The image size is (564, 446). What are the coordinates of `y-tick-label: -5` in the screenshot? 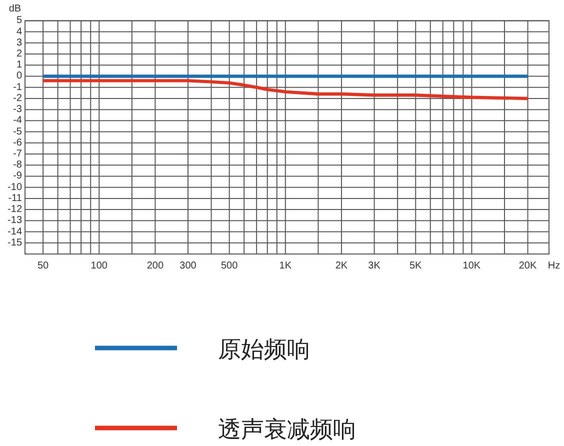 It's located at (17, 132).